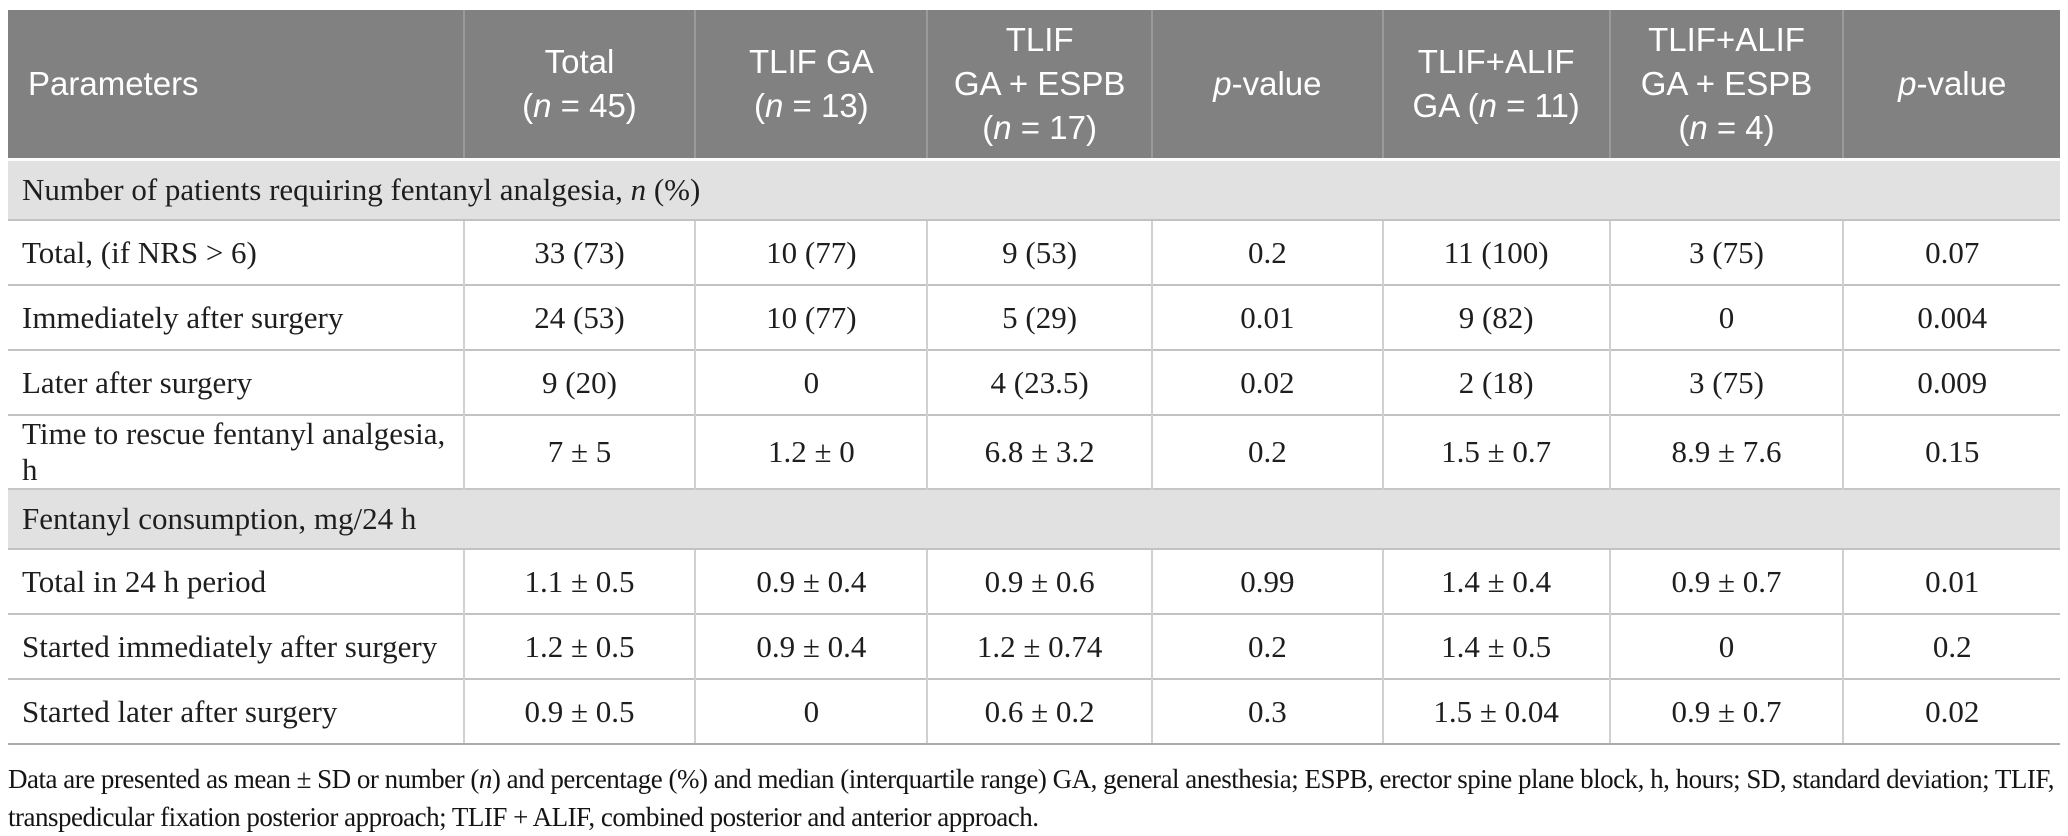  Describe the element at coordinates (1266, 581) in the screenshot. I see `value-cell: 0.99` at that location.